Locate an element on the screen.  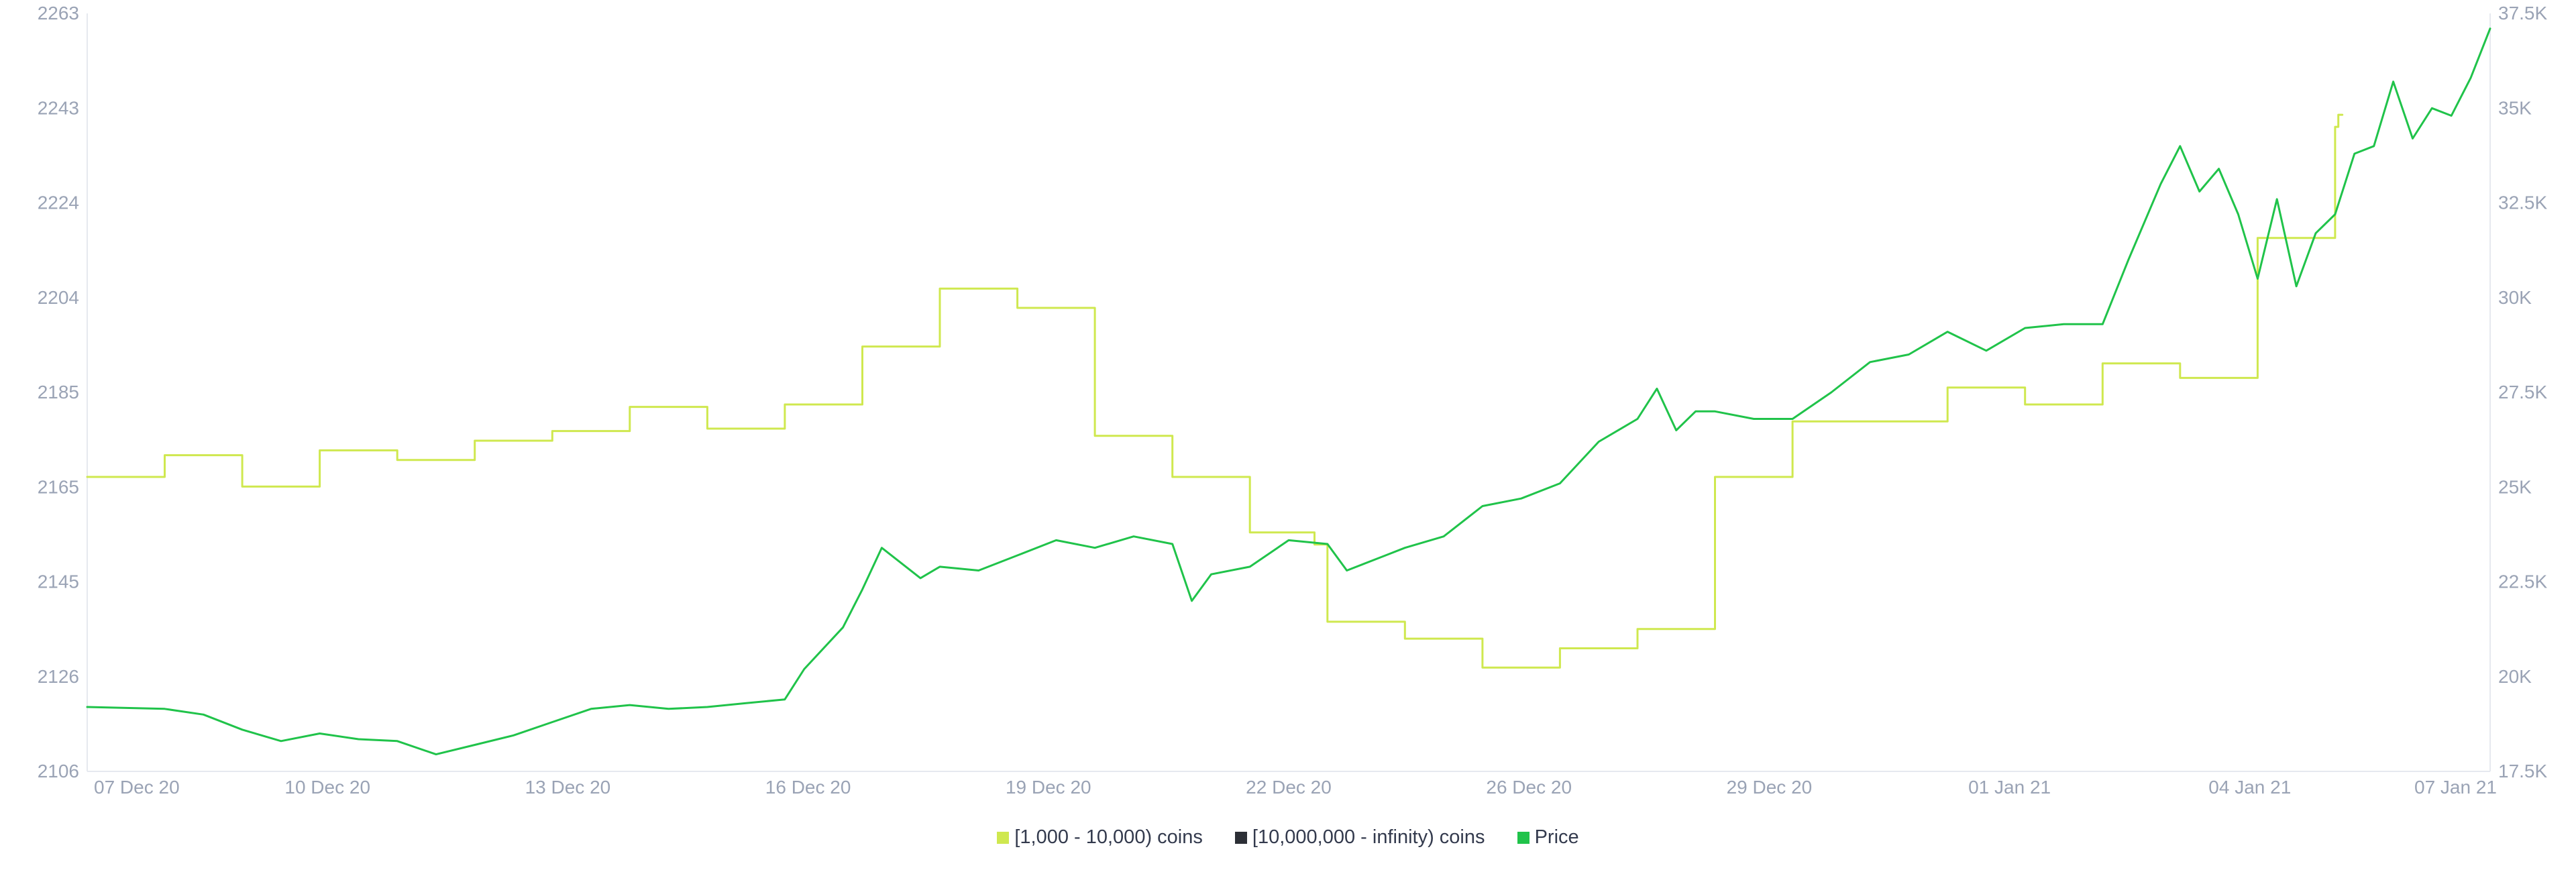
x-tick-label: 07 Jan 21 is located at coordinates (2455, 788).